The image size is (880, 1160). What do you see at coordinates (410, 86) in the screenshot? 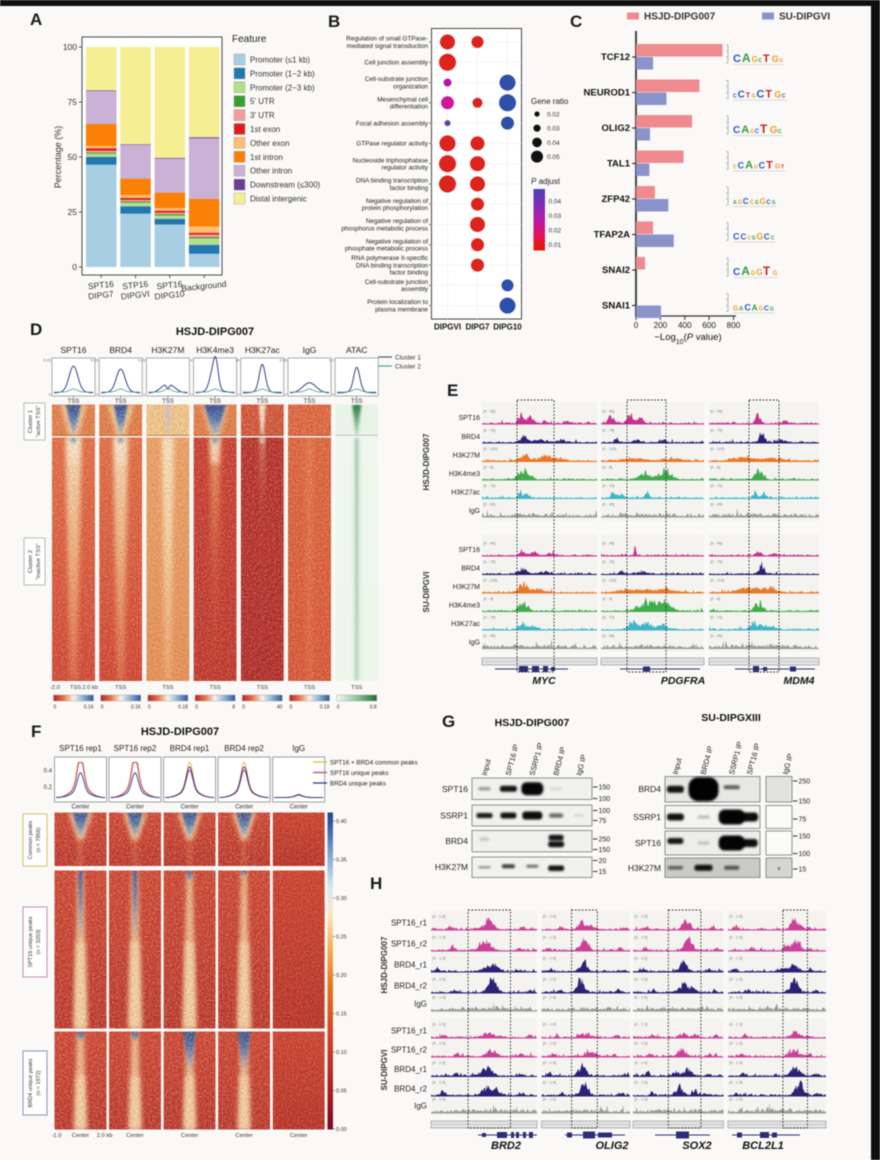
I see `svg-text: organization` at bounding box center [410, 86].